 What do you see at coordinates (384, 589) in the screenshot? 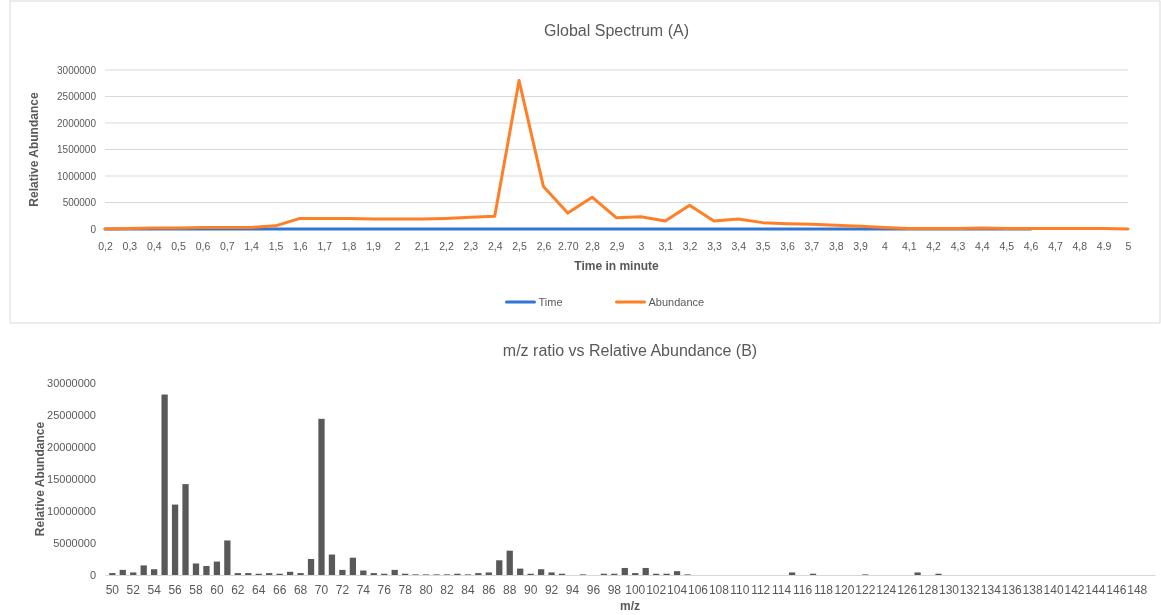
I see `x-tick-label: 76` at bounding box center [384, 589].